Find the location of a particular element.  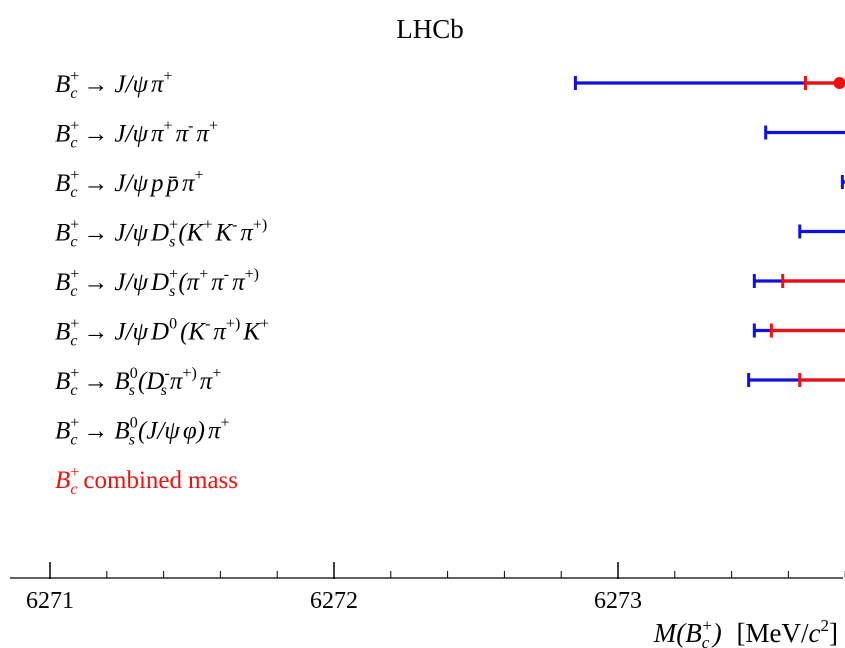

decay-label-4: B+c​→J/ψD+s​(π+​π-​π+)​ is located at coordinates (157, 283).